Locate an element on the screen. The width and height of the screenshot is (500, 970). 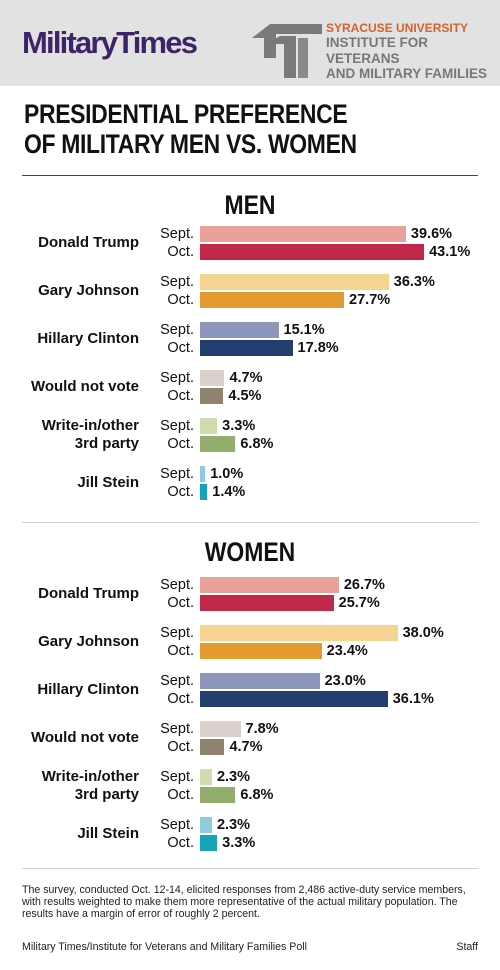
section-divider is located at coordinates (250, 522).